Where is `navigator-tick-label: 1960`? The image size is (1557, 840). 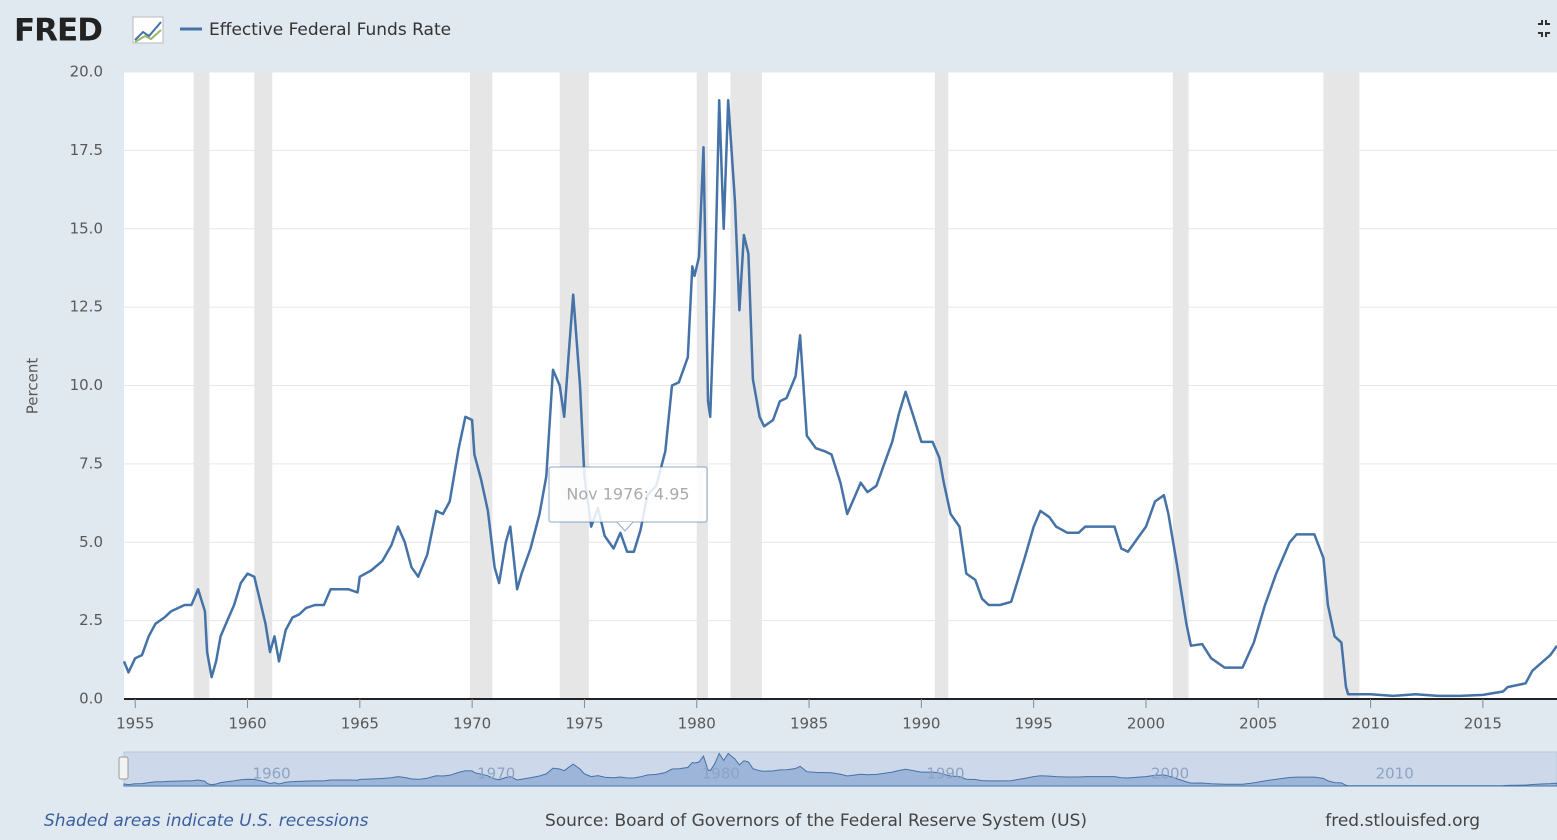 navigator-tick-label: 1960 is located at coordinates (272, 774).